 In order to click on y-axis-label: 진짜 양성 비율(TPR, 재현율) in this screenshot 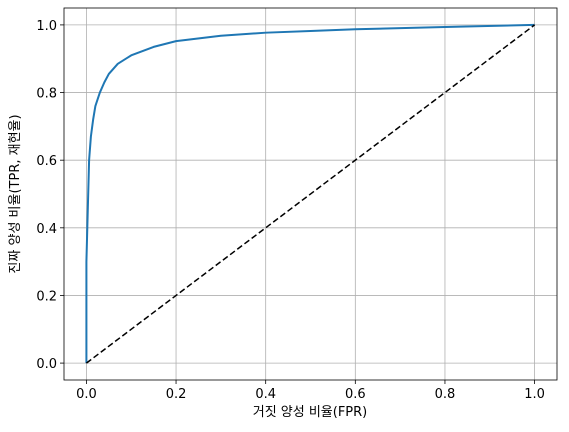, I will do `click(15, 193)`.